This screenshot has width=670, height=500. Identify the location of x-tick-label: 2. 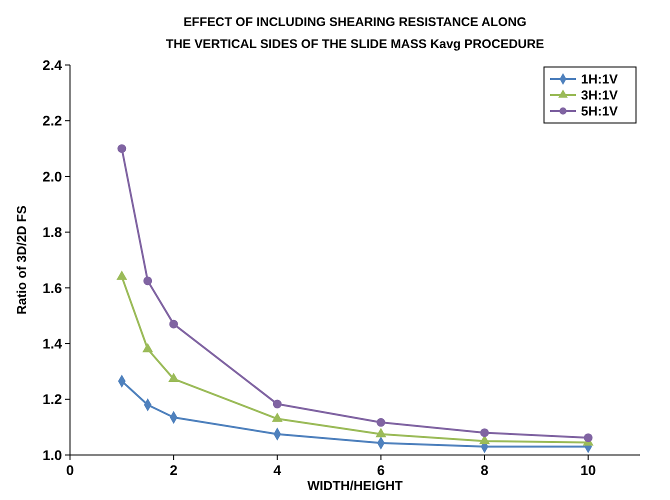
(174, 470).